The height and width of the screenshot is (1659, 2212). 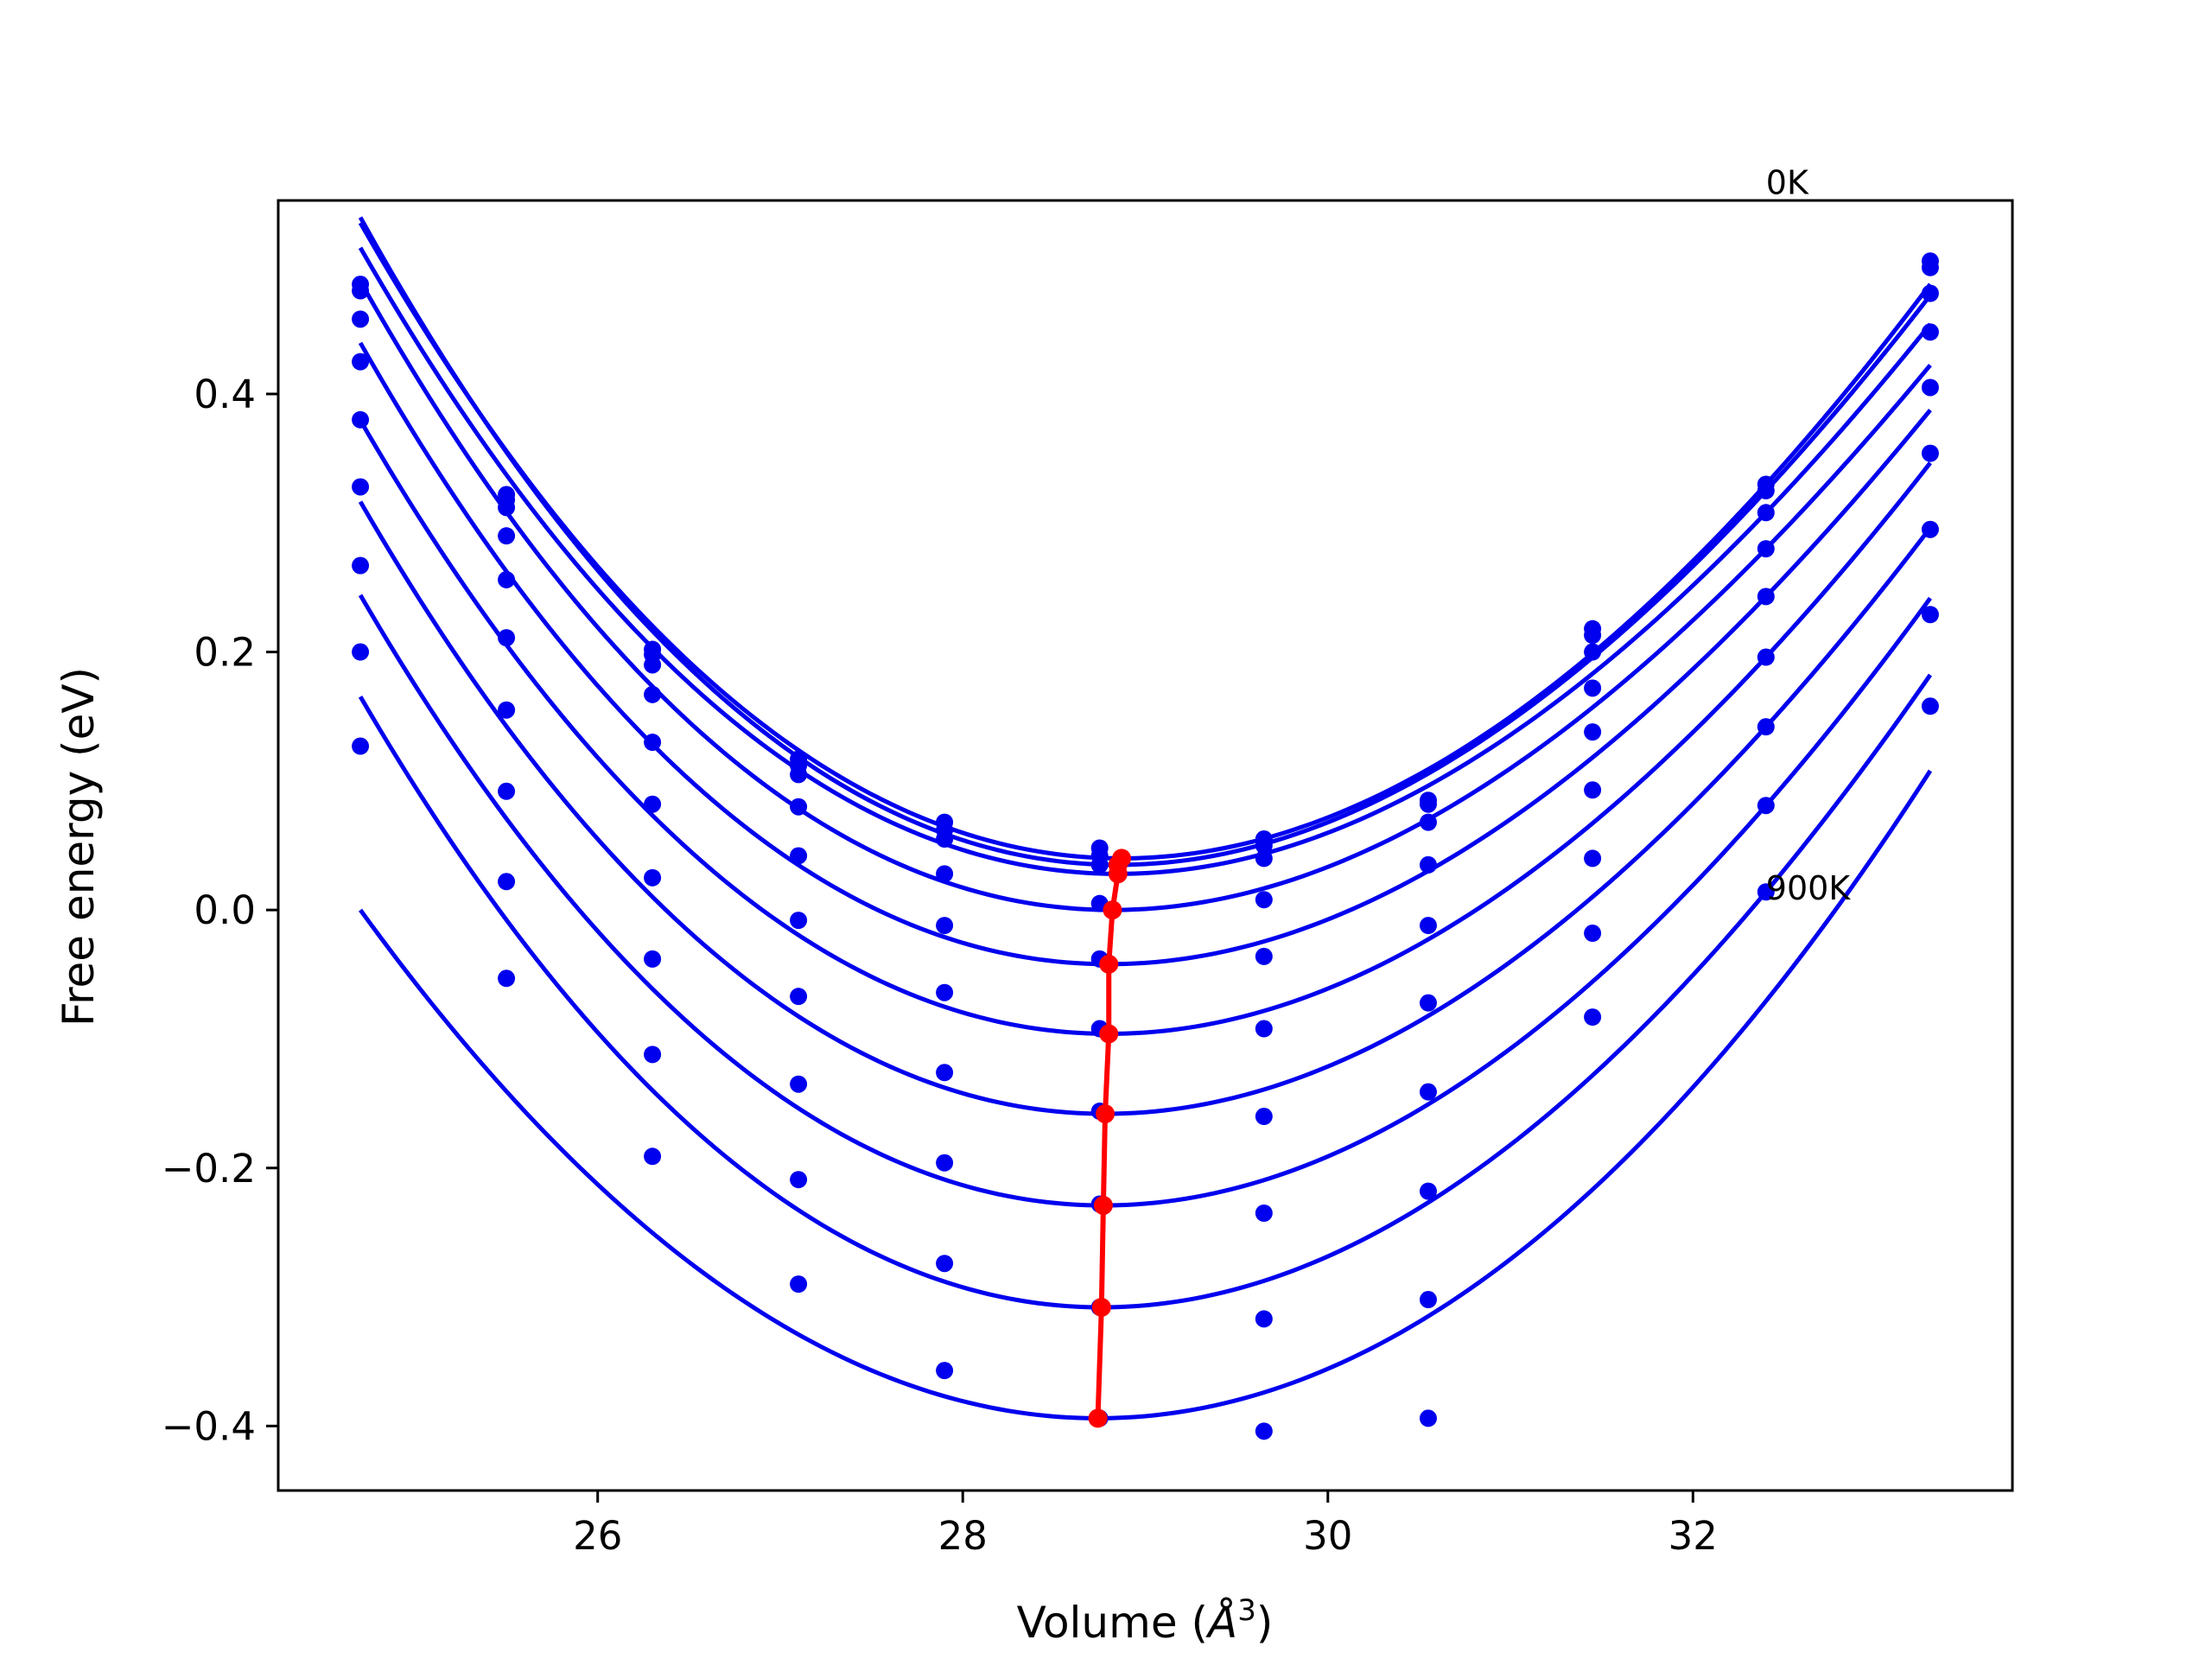 What do you see at coordinates (1693, 1536) in the screenshot?
I see `x-tick-label: 32` at bounding box center [1693, 1536].